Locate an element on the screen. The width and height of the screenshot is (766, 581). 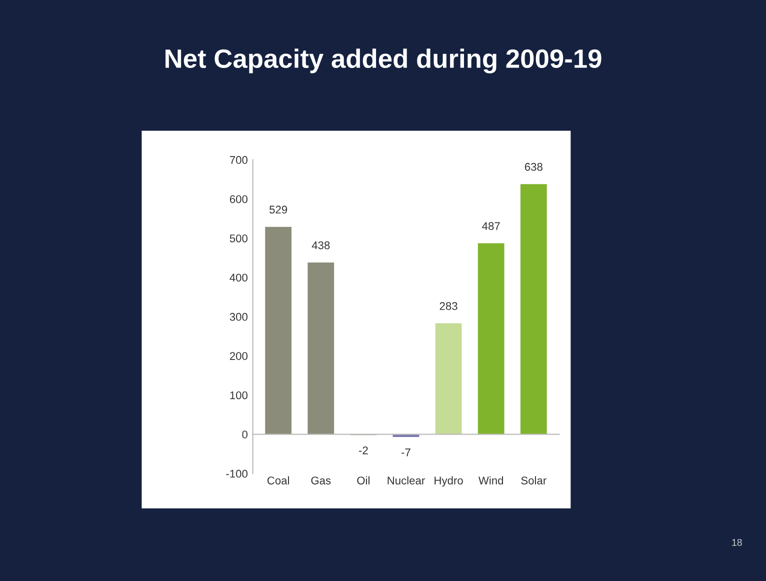
data-label: 438 is located at coordinates (321, 245).